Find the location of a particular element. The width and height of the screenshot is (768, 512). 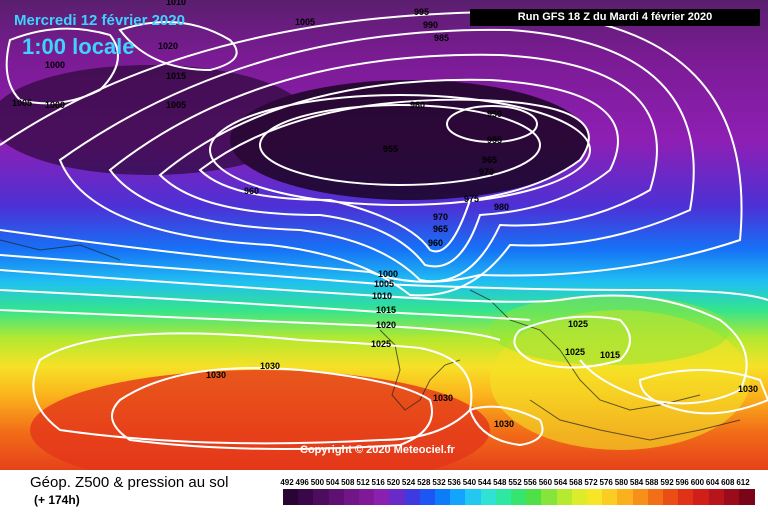

pressure-label: 1015 is located at coordinates (176, 76).